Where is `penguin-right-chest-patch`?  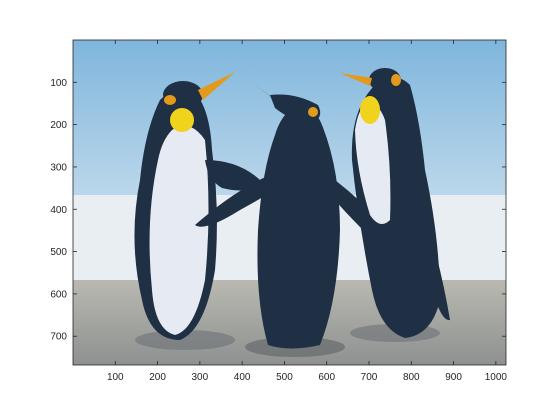 penguin-right-chest-patch is located at coordinates (370, 110).